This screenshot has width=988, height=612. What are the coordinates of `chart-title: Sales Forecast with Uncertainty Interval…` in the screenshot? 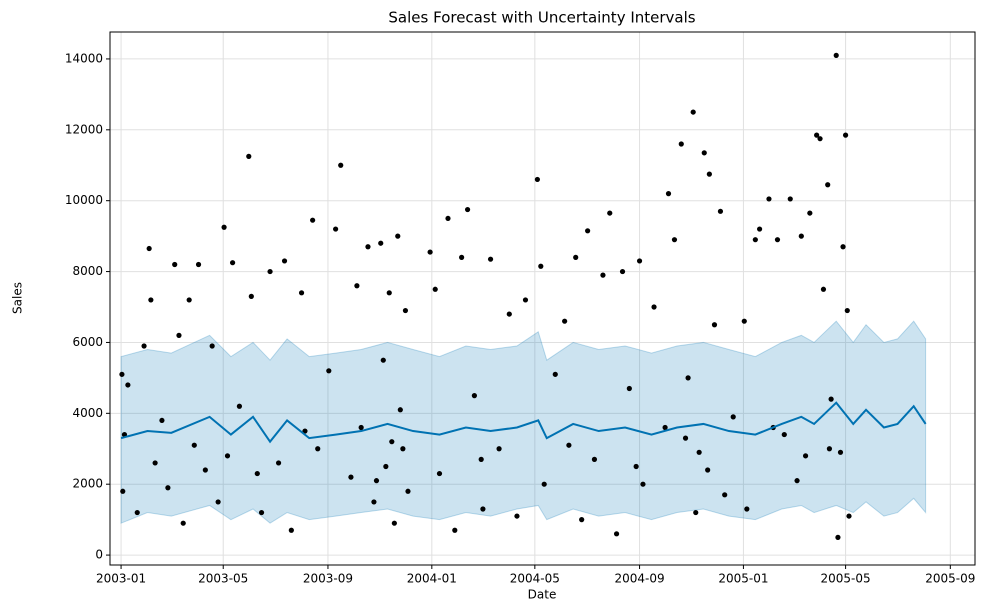 It's located at (541, 18).